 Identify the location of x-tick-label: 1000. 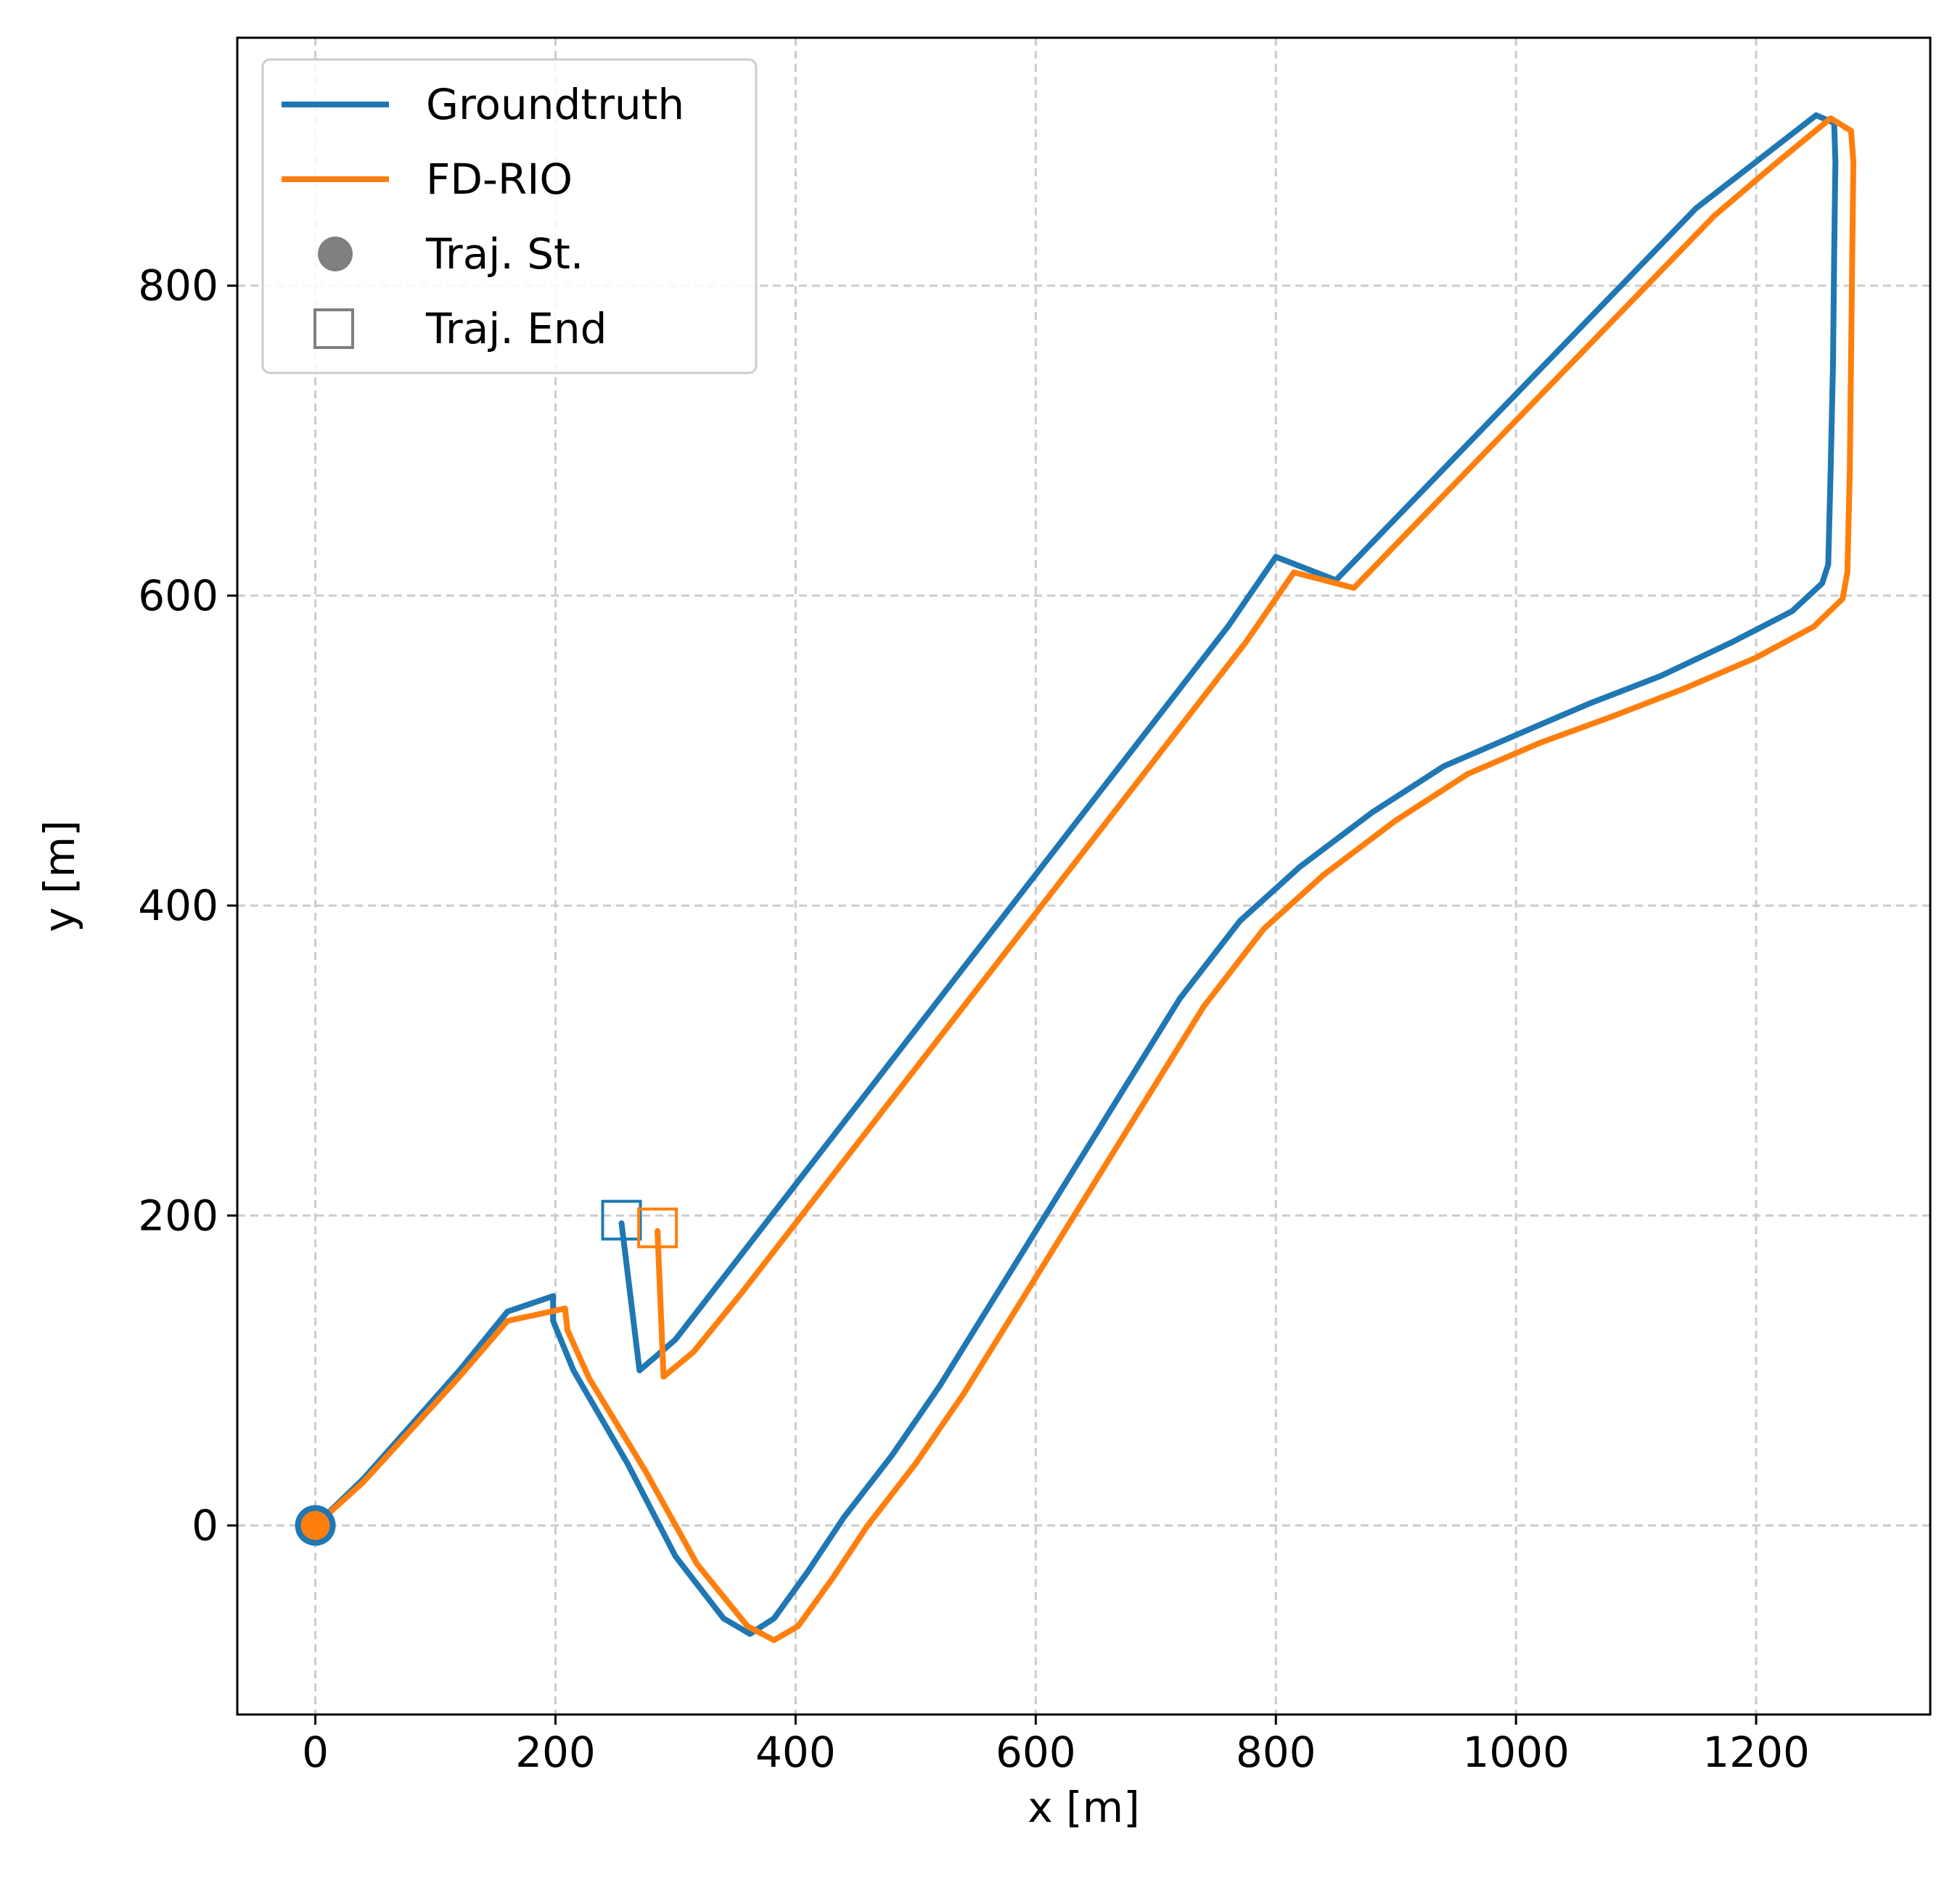
(1516, 1752).